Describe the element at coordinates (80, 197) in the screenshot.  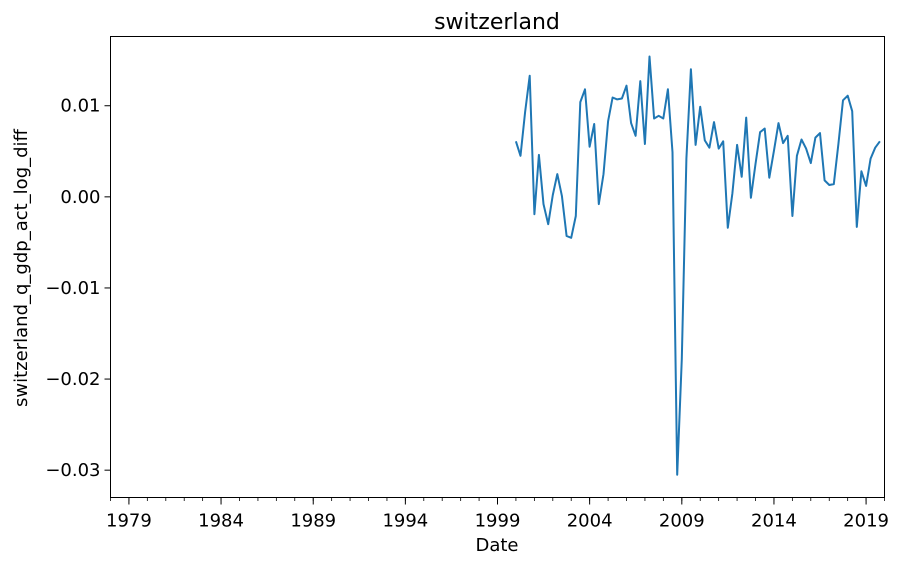
I see `y-tick-label-1: 0.00` at that location.